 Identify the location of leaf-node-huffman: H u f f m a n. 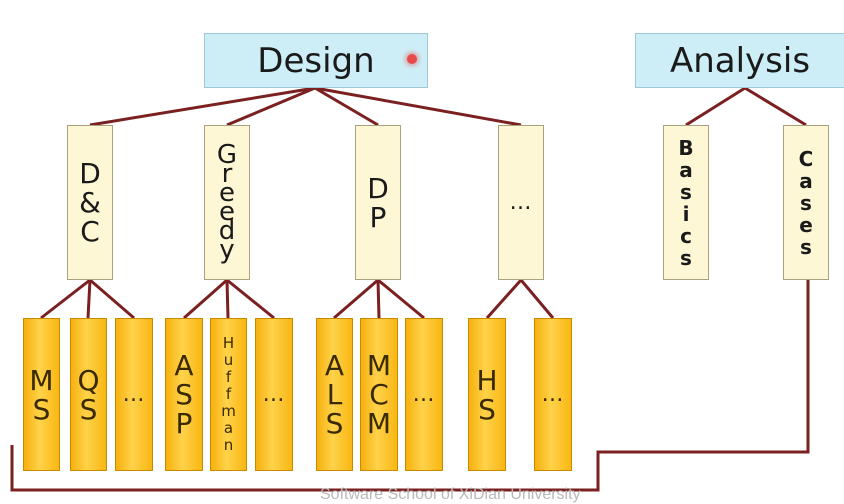
(228, 394).